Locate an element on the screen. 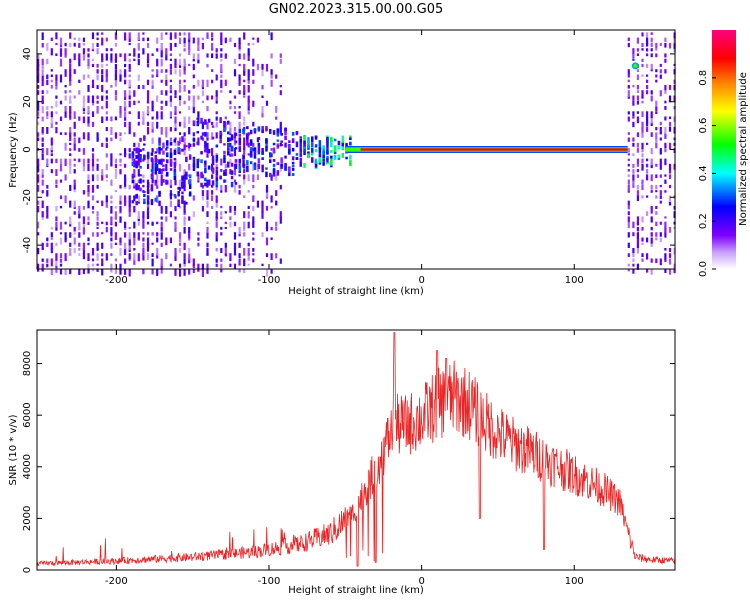  colorbar-tick-label: 0.8 is located at coordinates (703, 78).